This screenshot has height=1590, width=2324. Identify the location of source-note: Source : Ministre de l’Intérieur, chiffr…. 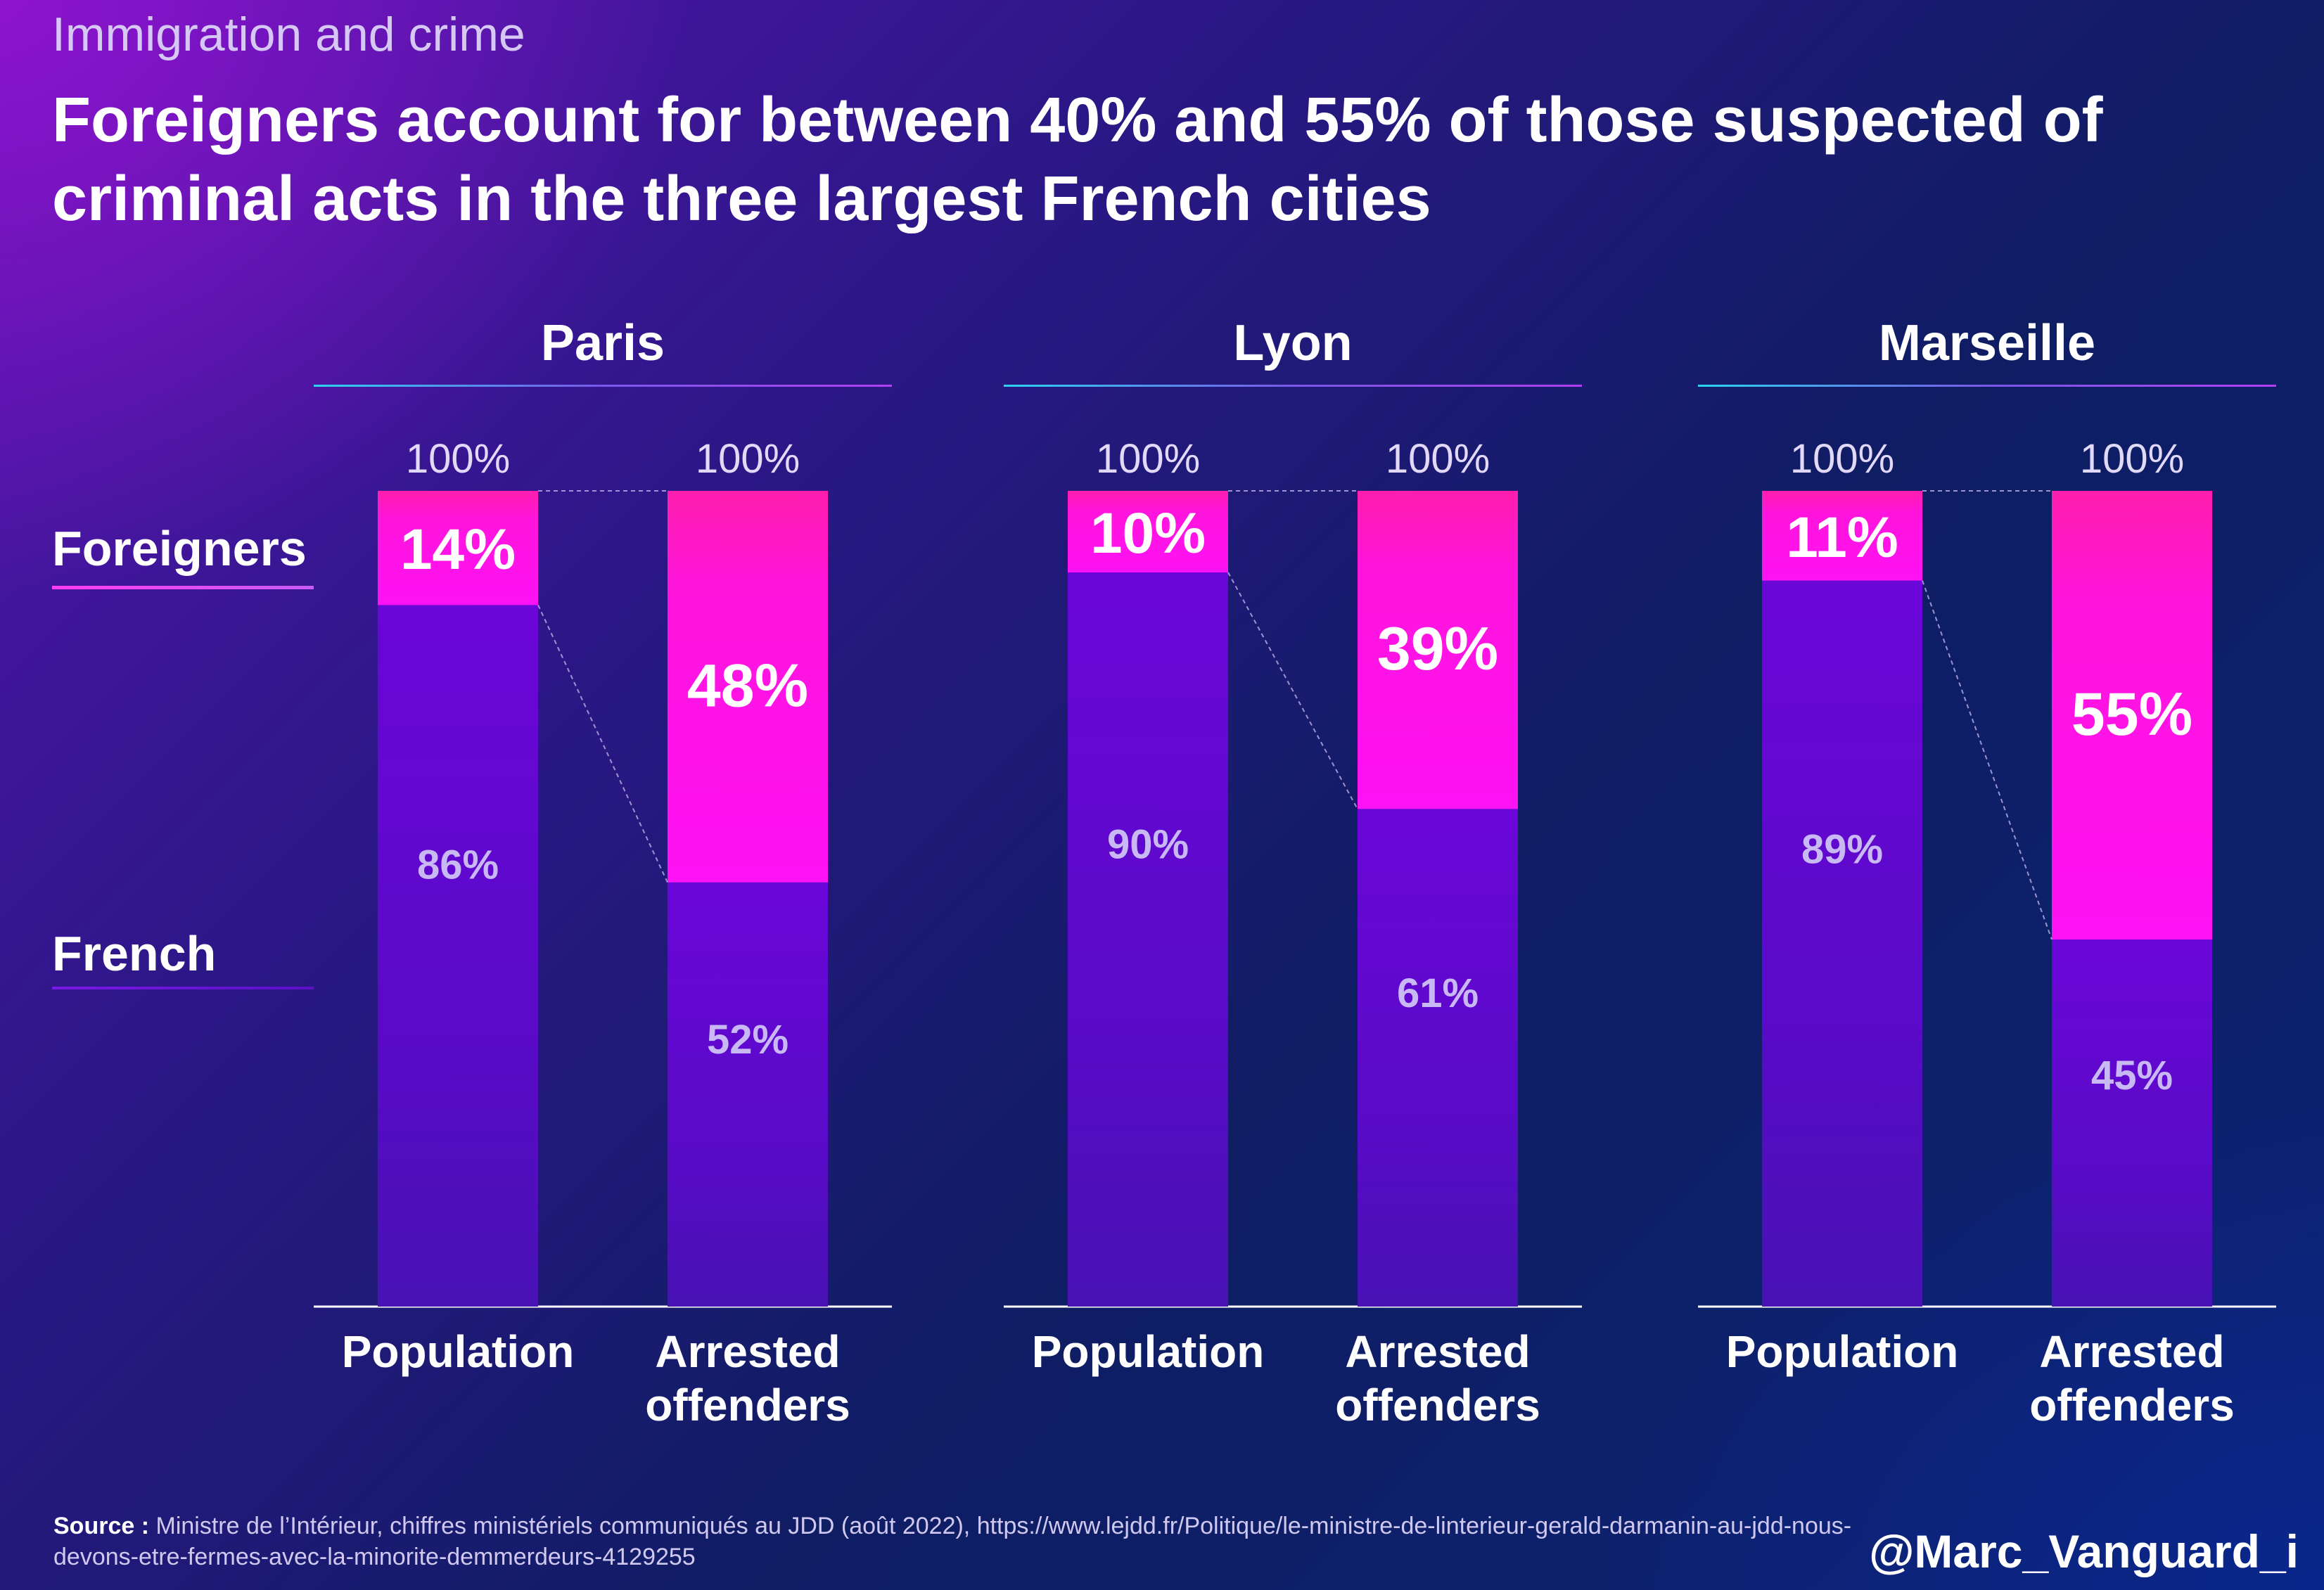
(974, 1541).